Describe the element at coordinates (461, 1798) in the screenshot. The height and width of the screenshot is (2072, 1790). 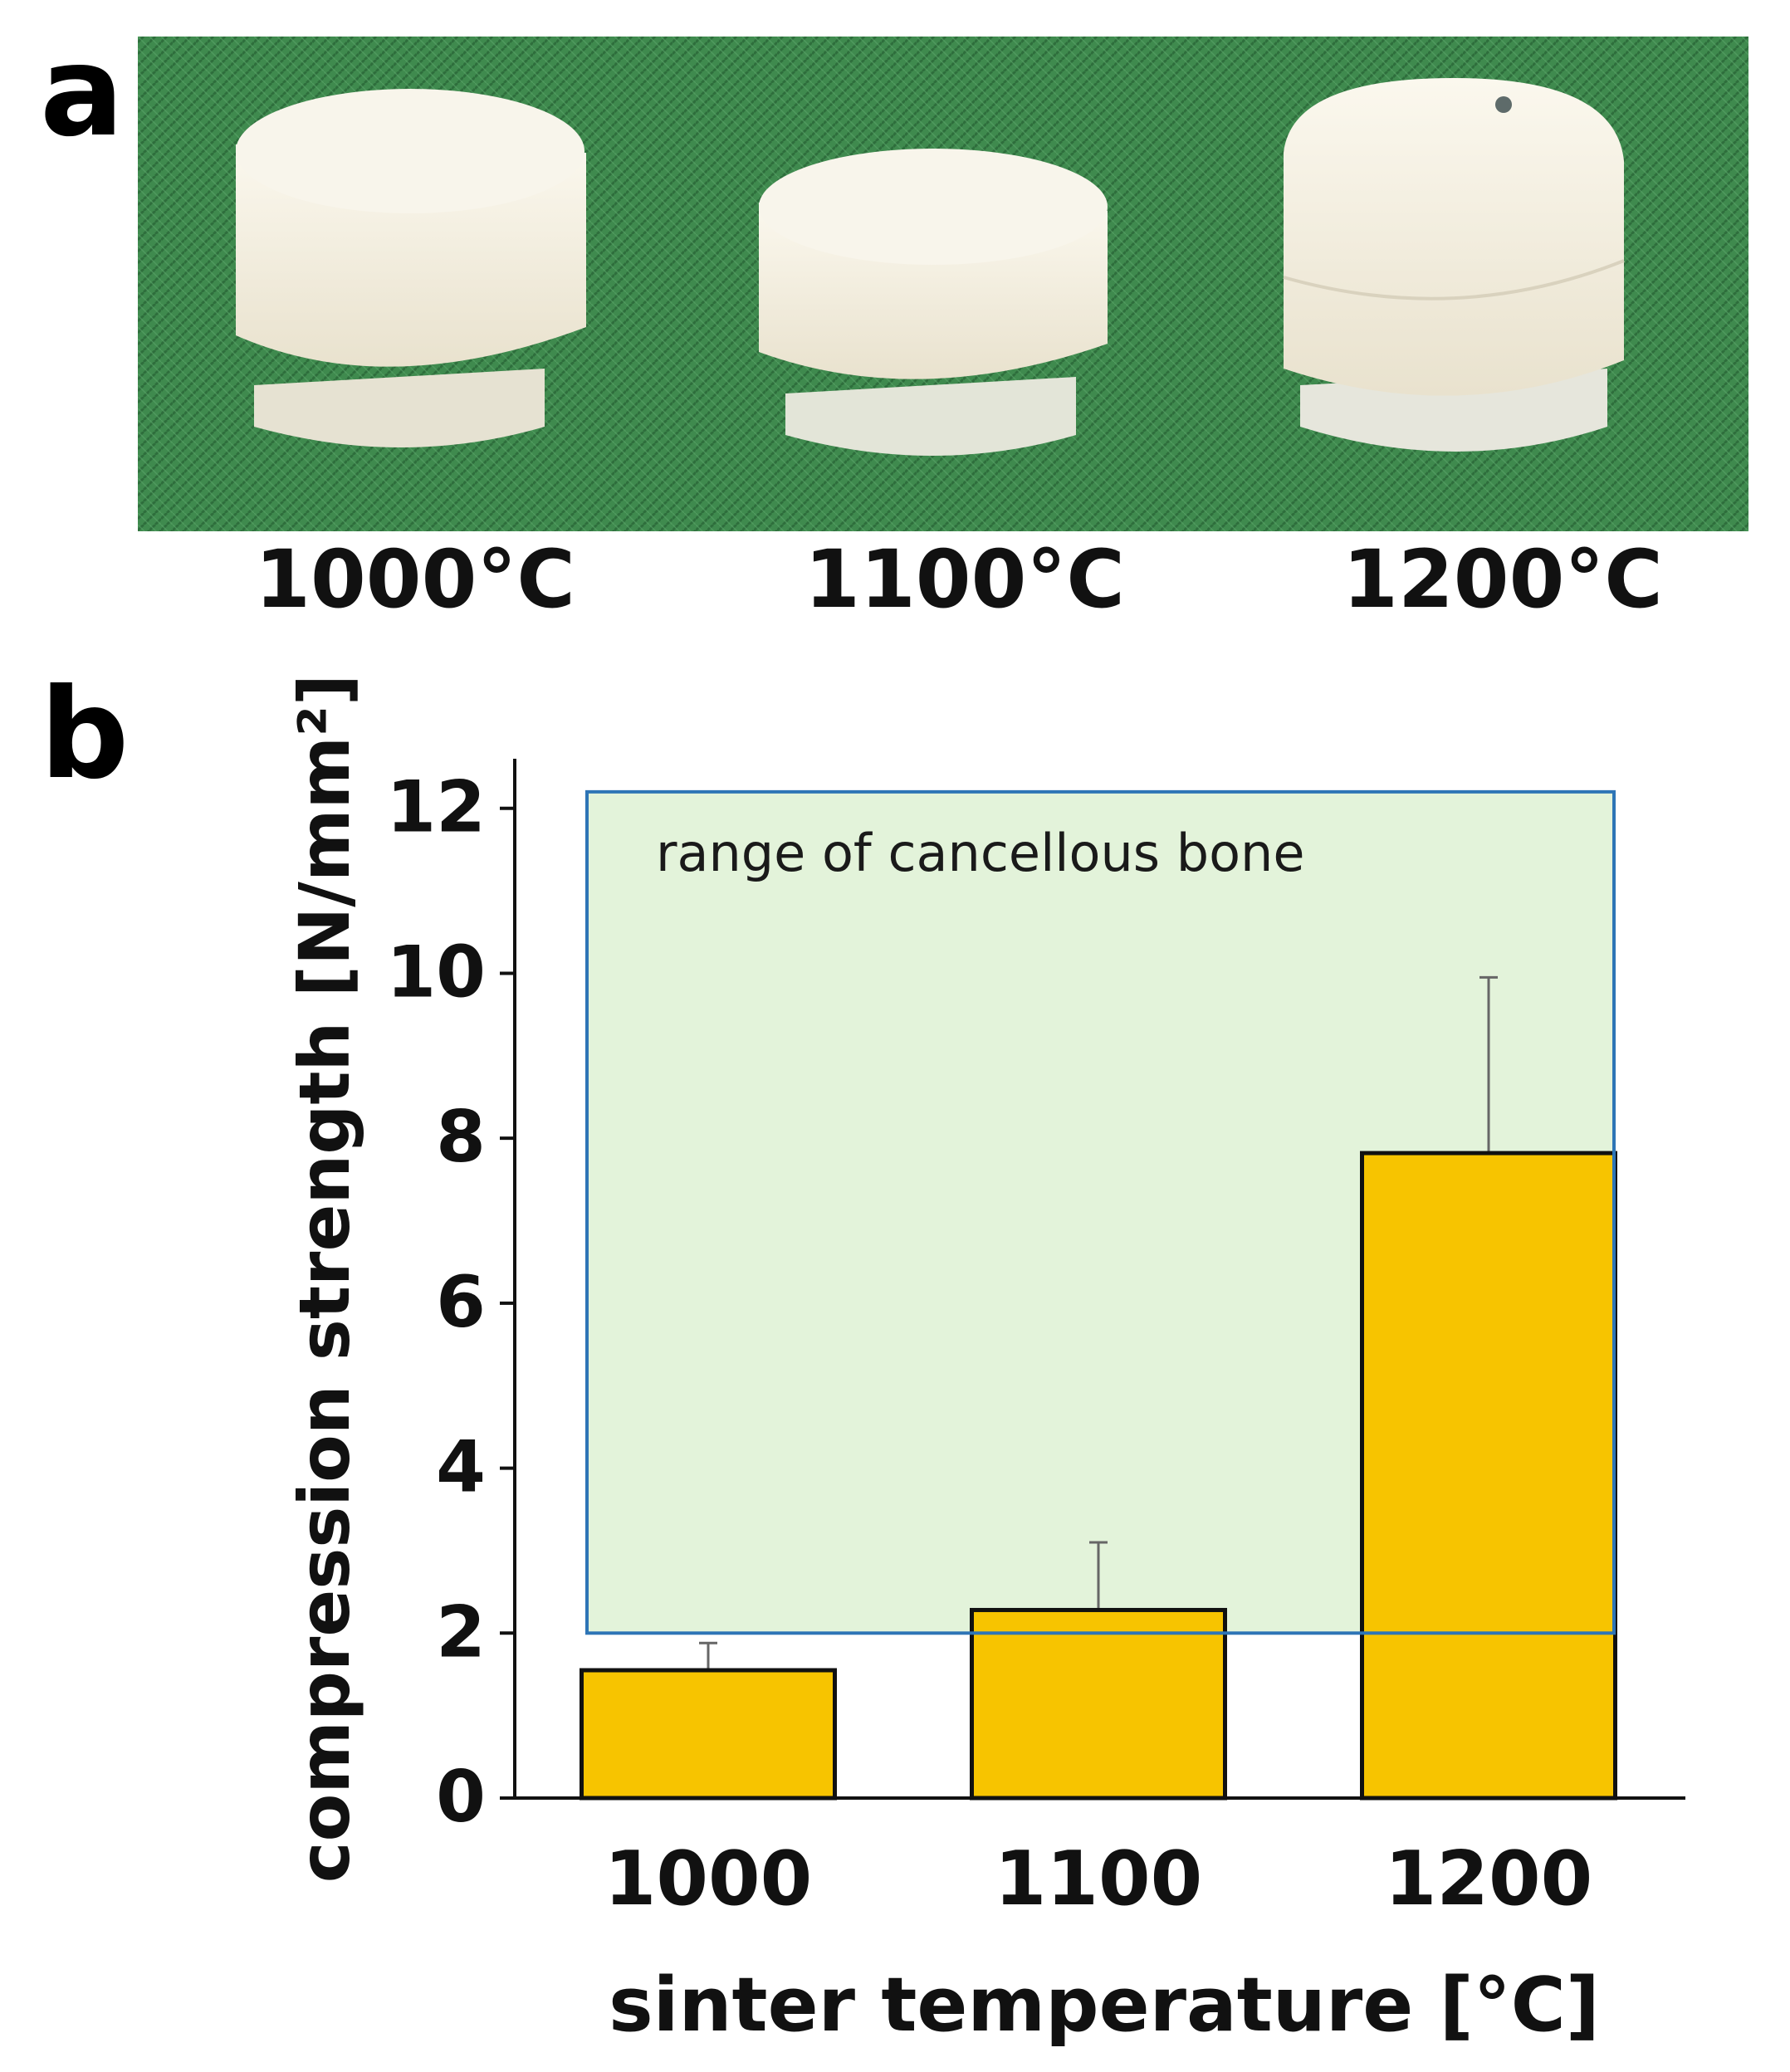
I see `y-tick-label-0: 0` at that location.